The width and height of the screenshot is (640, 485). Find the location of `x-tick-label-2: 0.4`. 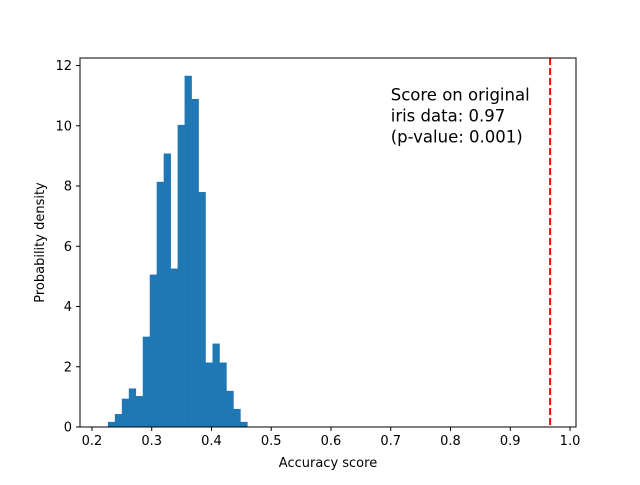

x-tick-label-2: 0.4 is located at coordinates (211, 441).